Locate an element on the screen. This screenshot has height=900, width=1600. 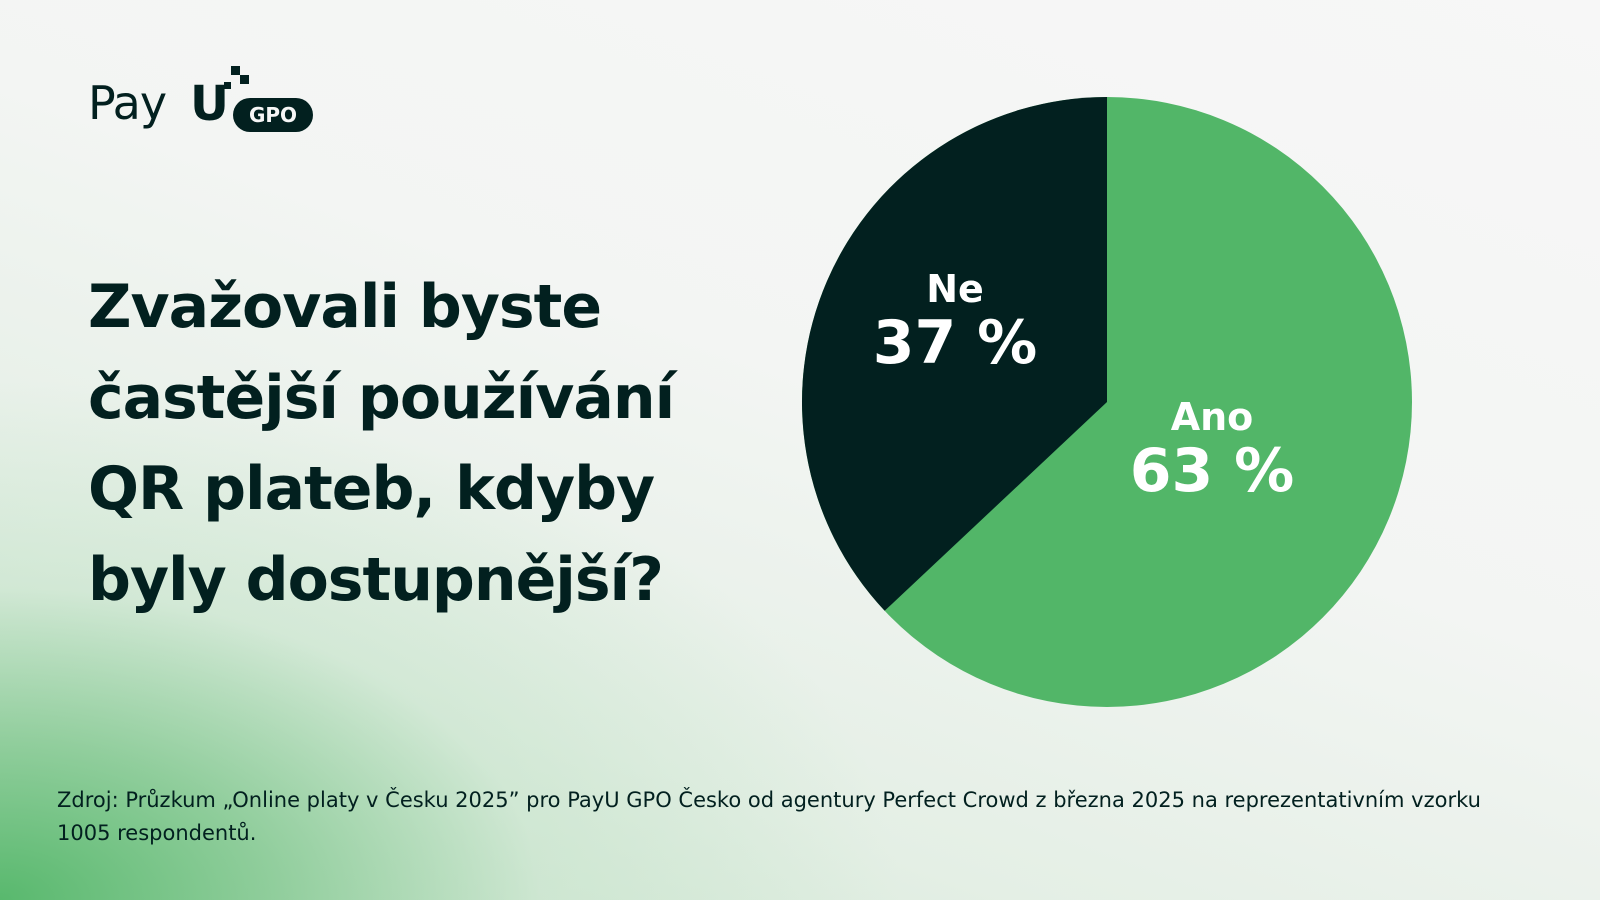
pie-slice-ne is located at coordinates (954, 354).